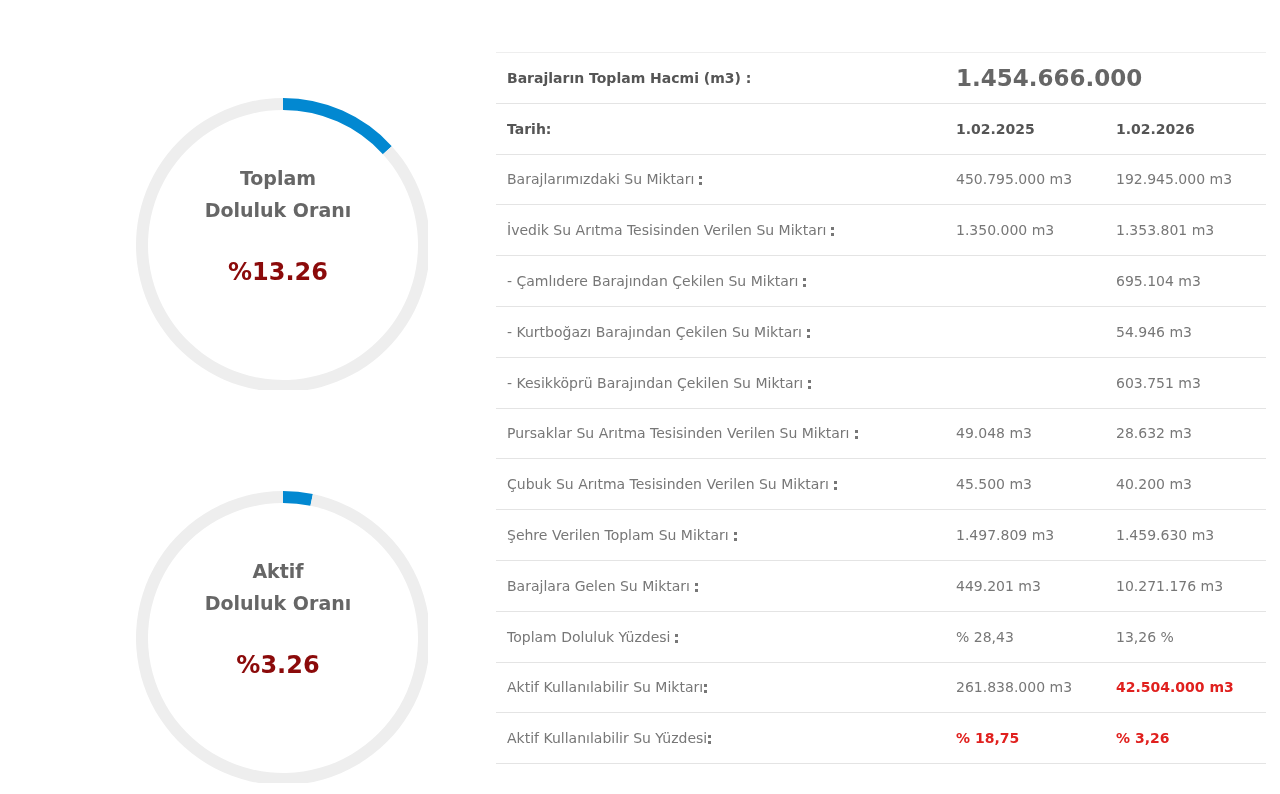  Describe the element at coordinates (1175, 687) in the screenshot. I see `data-label: 42.504.000 m3` at that location.